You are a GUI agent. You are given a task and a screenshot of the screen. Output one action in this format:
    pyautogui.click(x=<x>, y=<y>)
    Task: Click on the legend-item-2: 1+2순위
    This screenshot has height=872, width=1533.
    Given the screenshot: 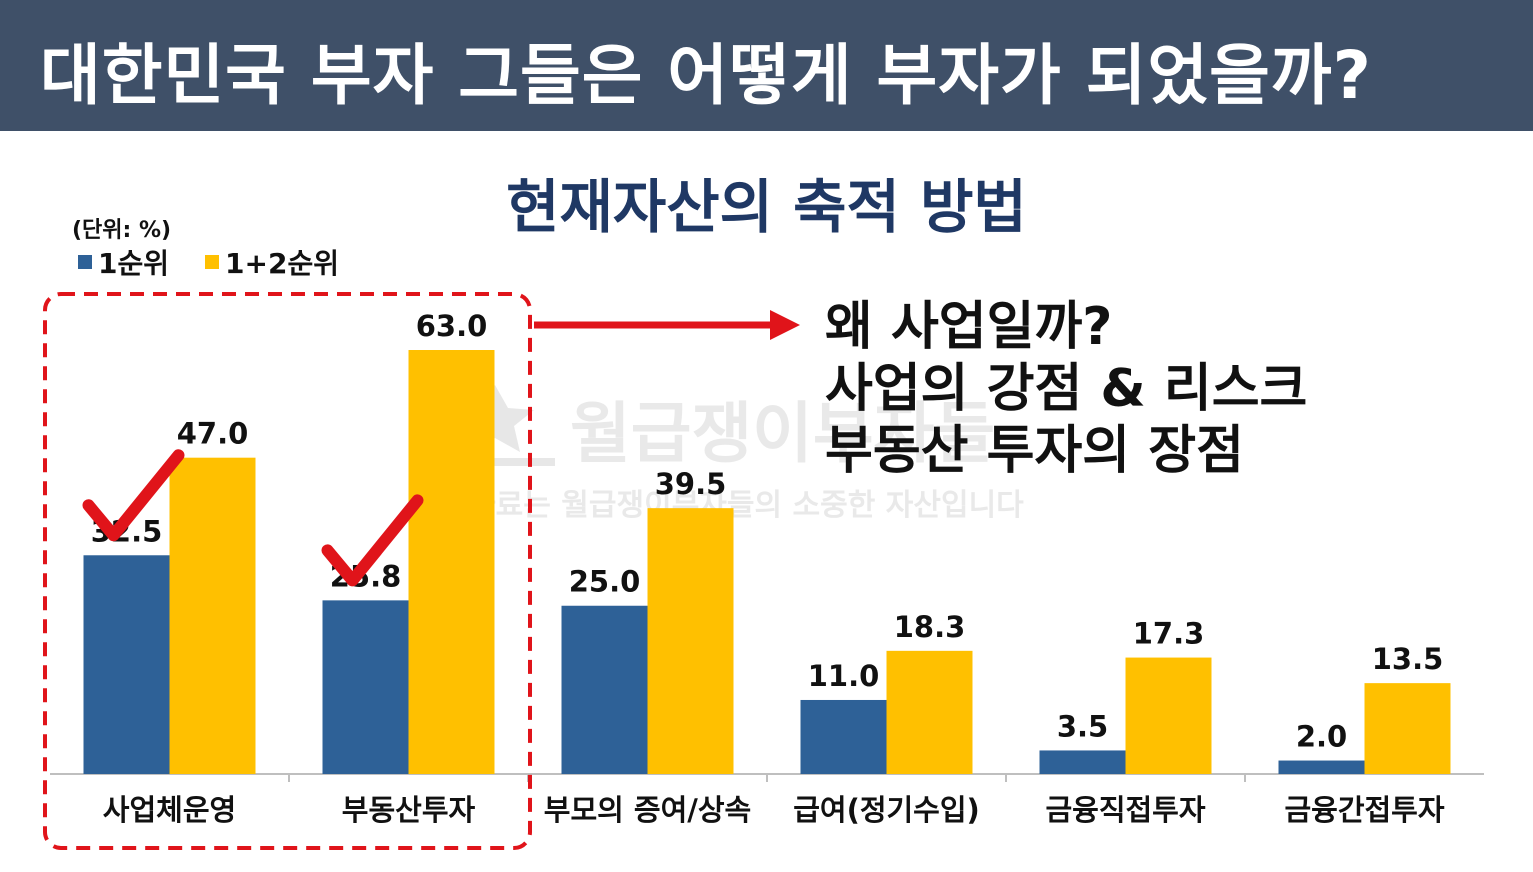 What is the action you would take?
    pyautogui.click(x=272, y=262)
    